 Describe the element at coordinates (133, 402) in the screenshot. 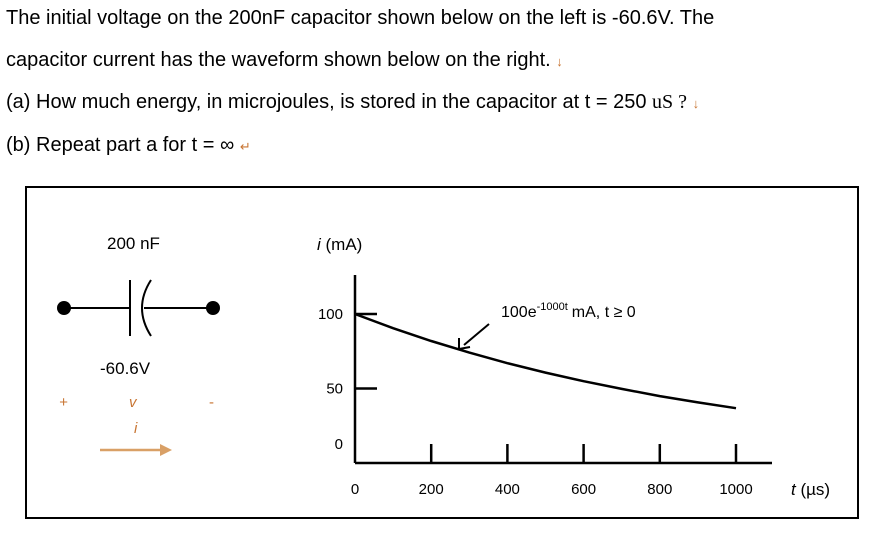

I see `voltage-symbol: v` at that location.